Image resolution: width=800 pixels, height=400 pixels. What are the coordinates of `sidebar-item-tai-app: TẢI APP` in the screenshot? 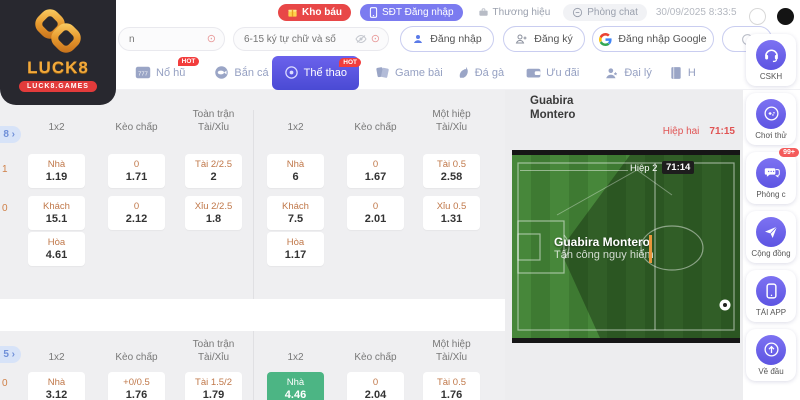 It's located at (771, 296).